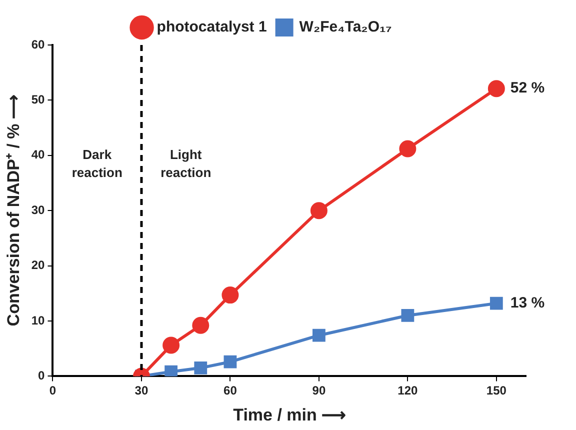 The image size is (576, 430). What do you see at coordinates (408, 391) in the screenshot?
I see `x-tick-label: 120` at bounding box center [408, 391].